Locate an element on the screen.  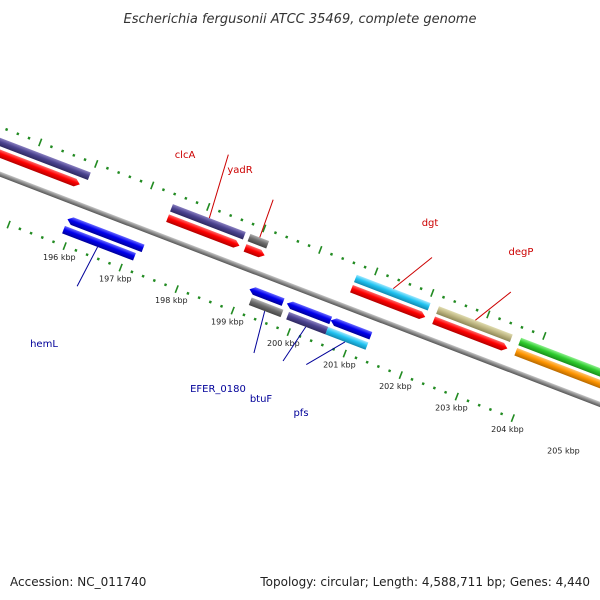
feature-hemL-cds-a is located at coordinates (106, 235).